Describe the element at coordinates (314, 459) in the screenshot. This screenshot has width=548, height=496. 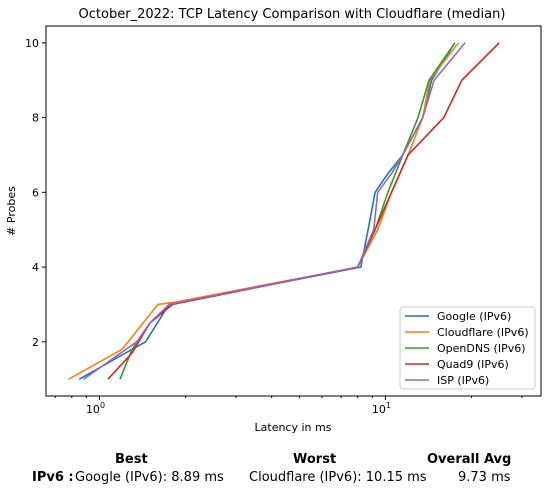
I see `worst-header: Worst` at that location.